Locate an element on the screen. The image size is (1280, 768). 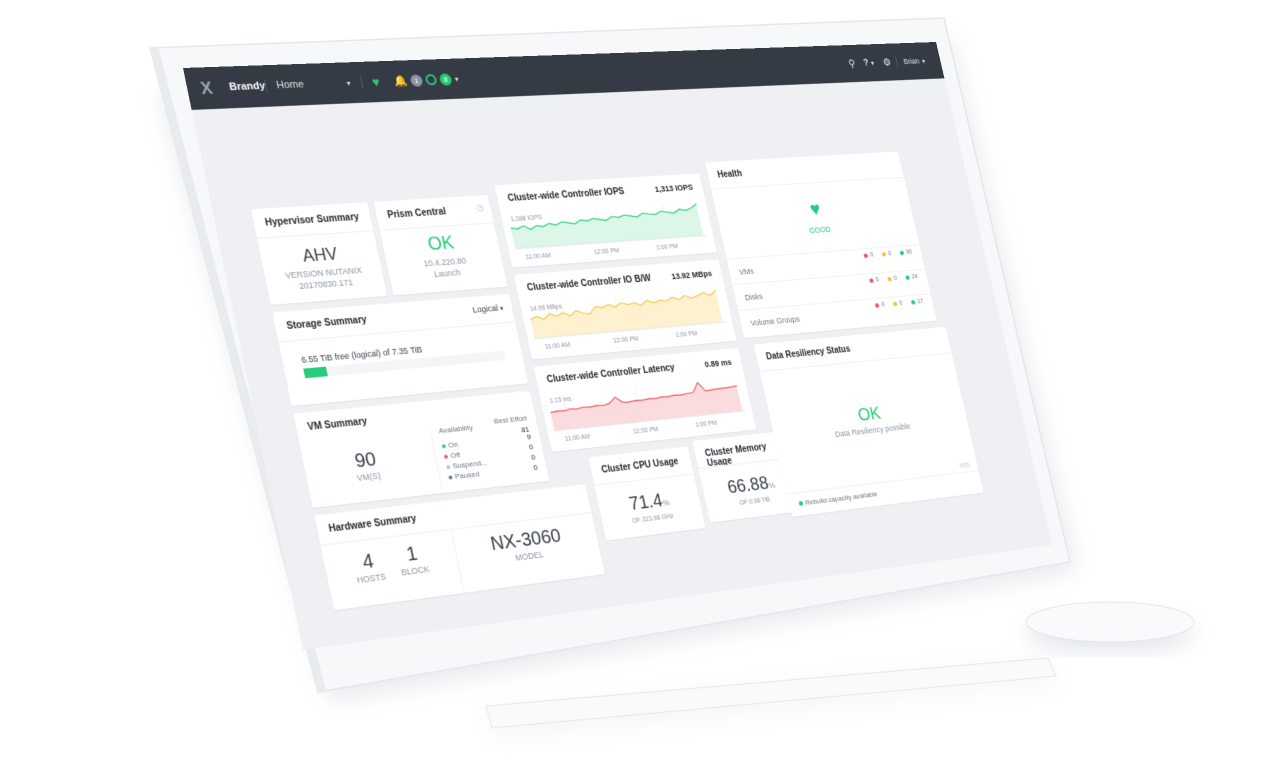
health-row-label: VMs is located at coordinates (746, 271).